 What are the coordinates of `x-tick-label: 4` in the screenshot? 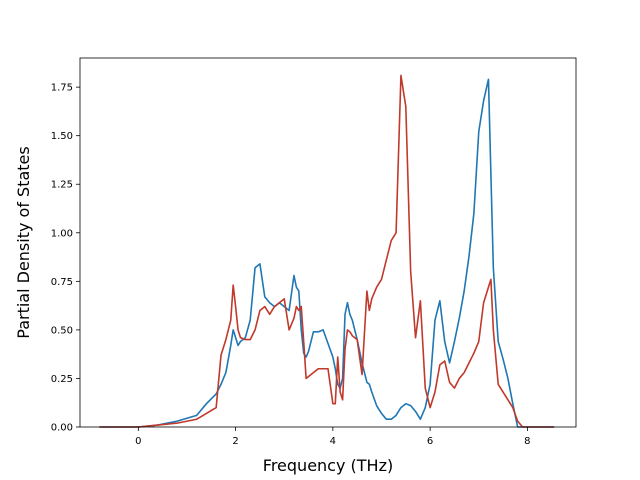 It's located at (333, 441).